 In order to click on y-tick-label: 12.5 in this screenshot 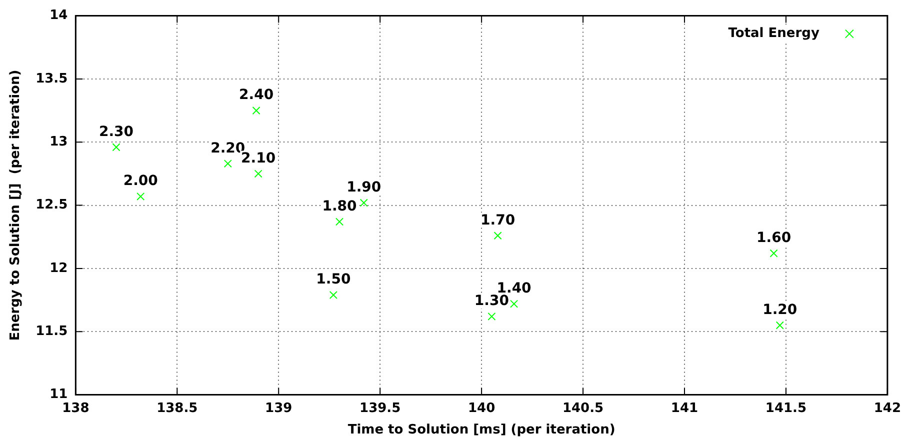, I will do `click(52, 205)`.